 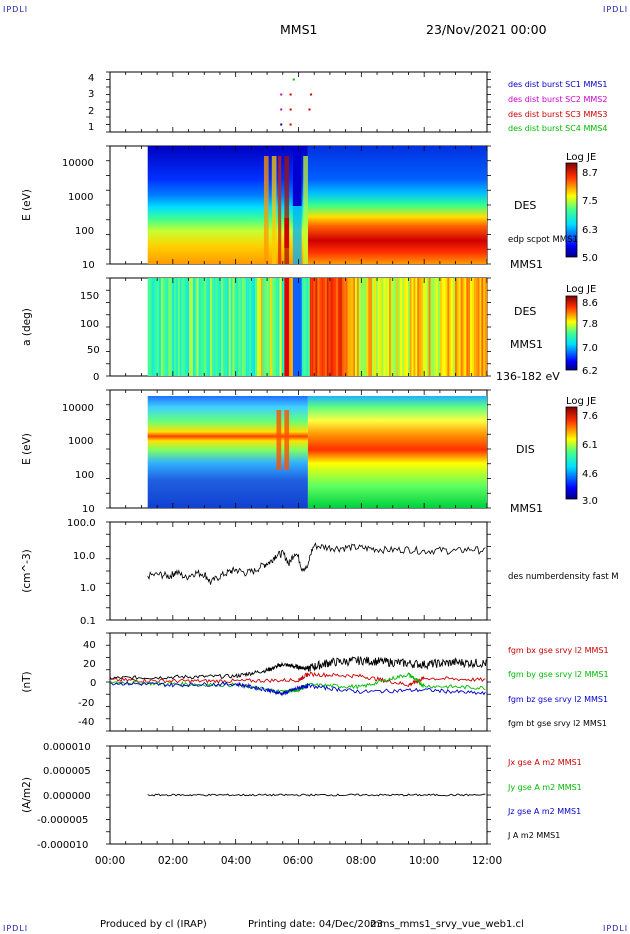 What do you see at coordinates (590, 324) in the screenshot?
I see `colorbar-tick: 7.8` at bounding box center [590, 324].